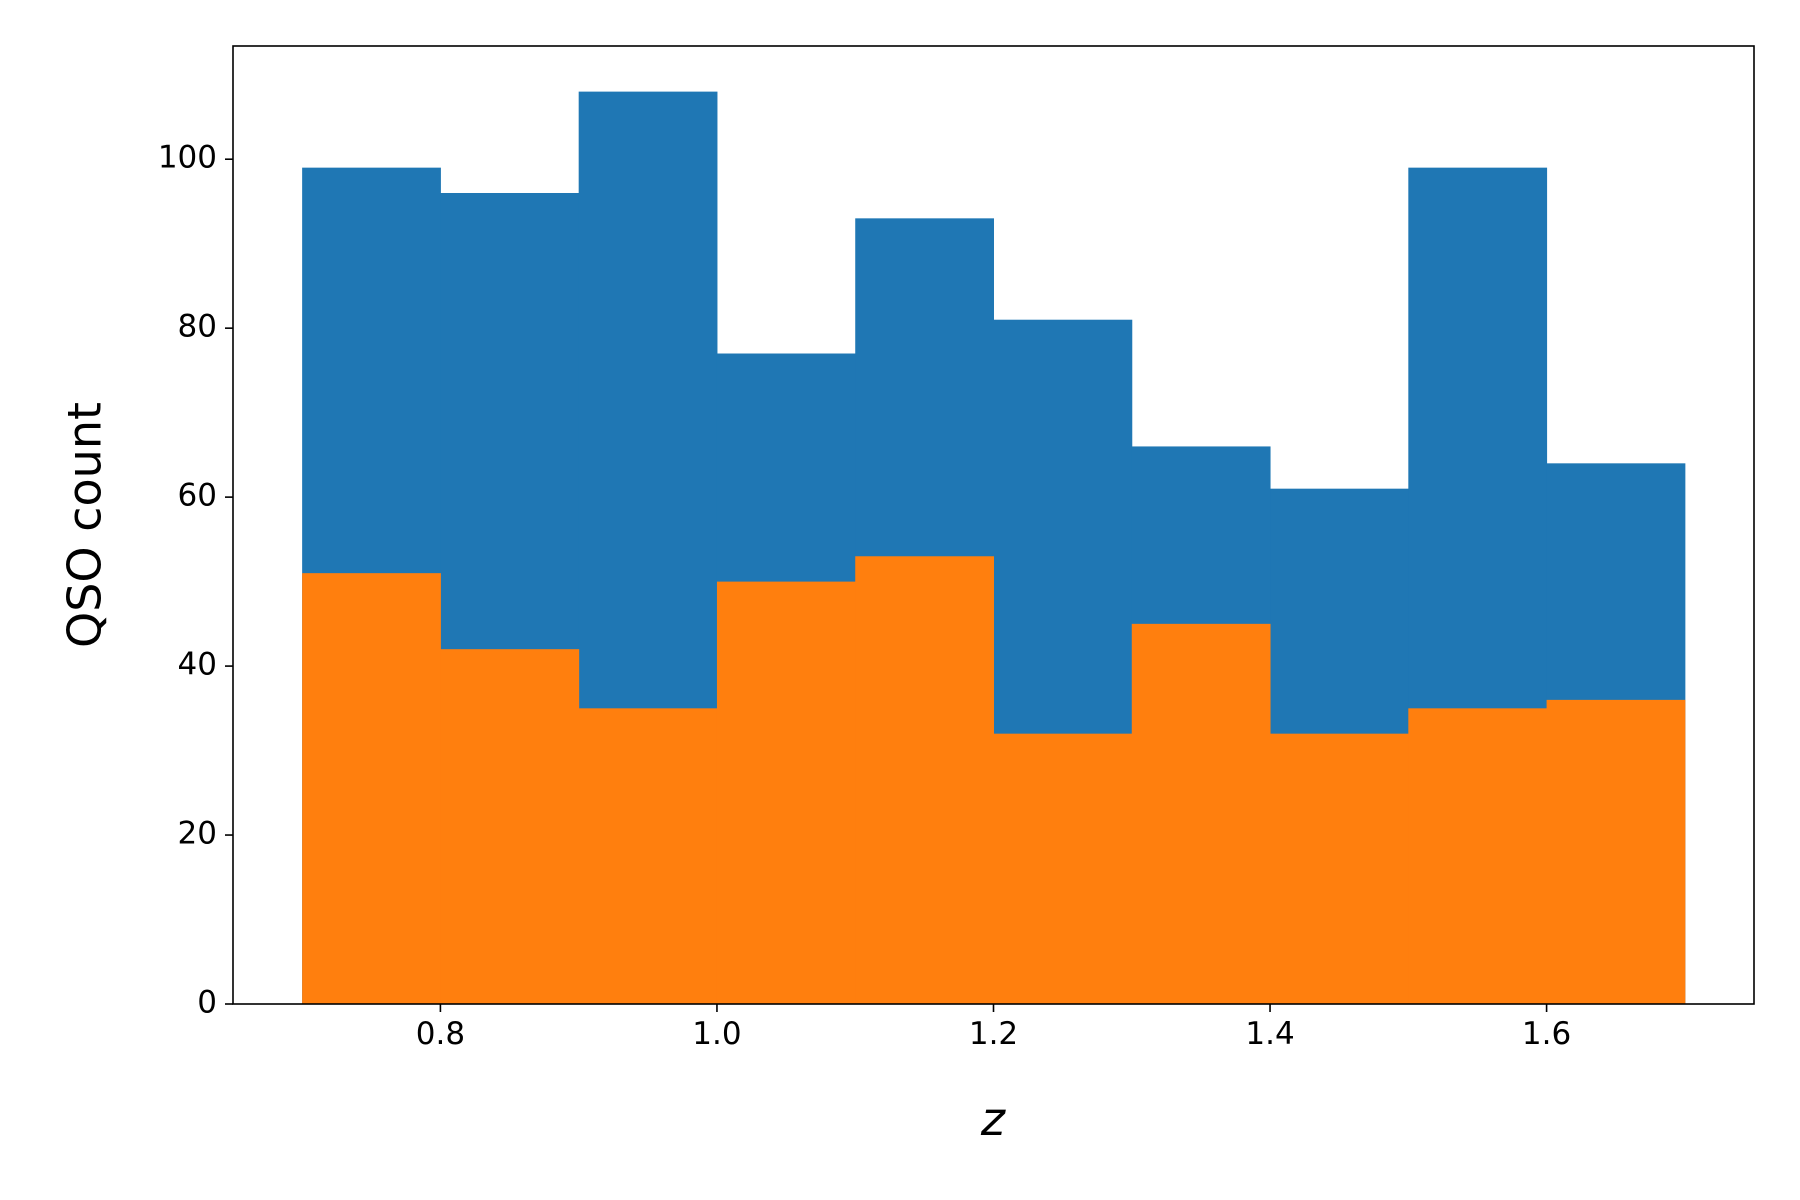 The image size is (1800, 1200). What do you see at coordinates (197, 834) in the screenshot?
I see `y-tick-label: 20` at bounding box center [197, 834].